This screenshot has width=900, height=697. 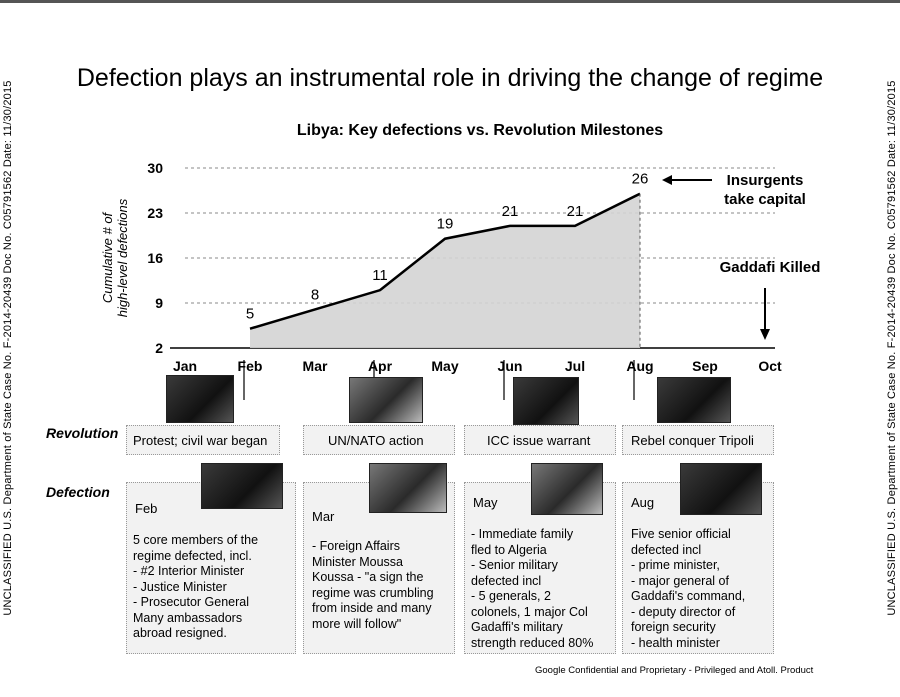 I want to click on revolution-photo-protest, so click(x=200, y=399).